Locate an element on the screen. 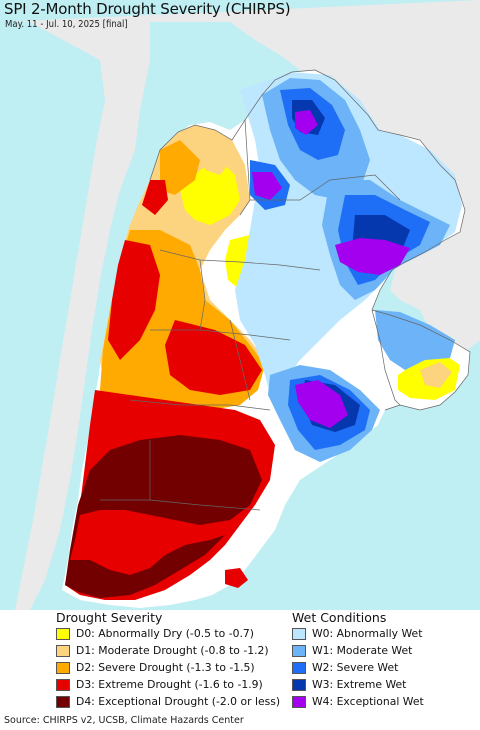  legend-label-w0: W0: Abnormally Wet is located at coordinates (367, 633).